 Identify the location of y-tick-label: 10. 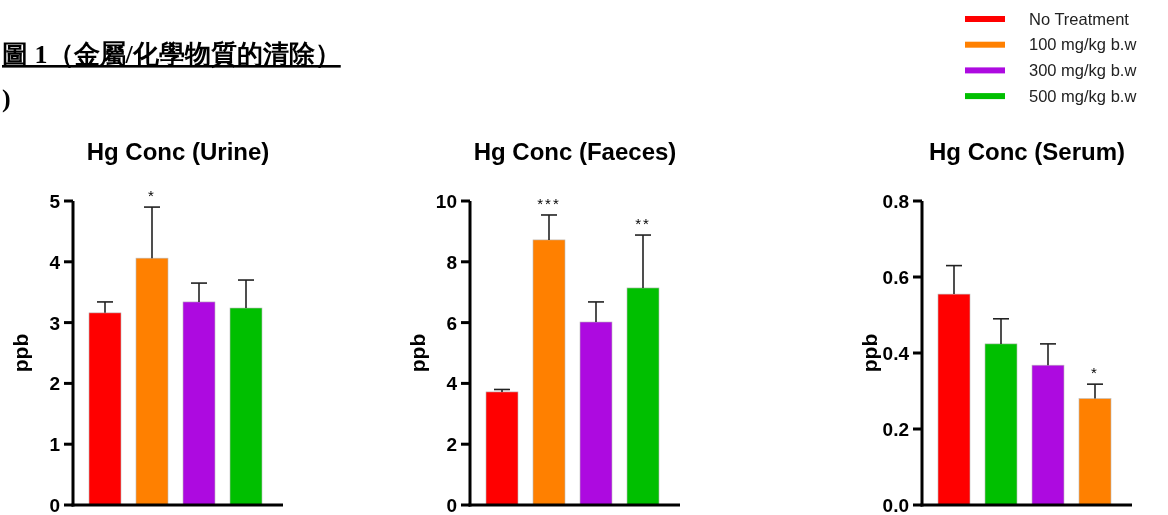
(446, 201).